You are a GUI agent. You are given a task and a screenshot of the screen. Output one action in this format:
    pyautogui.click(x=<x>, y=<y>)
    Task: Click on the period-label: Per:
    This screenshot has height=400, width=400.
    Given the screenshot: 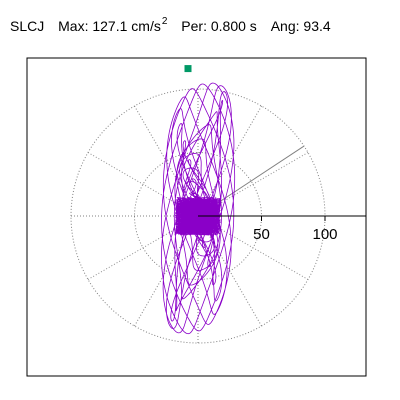 What is the action you would take?
    pyautogui.click(x=194, y=26)
    